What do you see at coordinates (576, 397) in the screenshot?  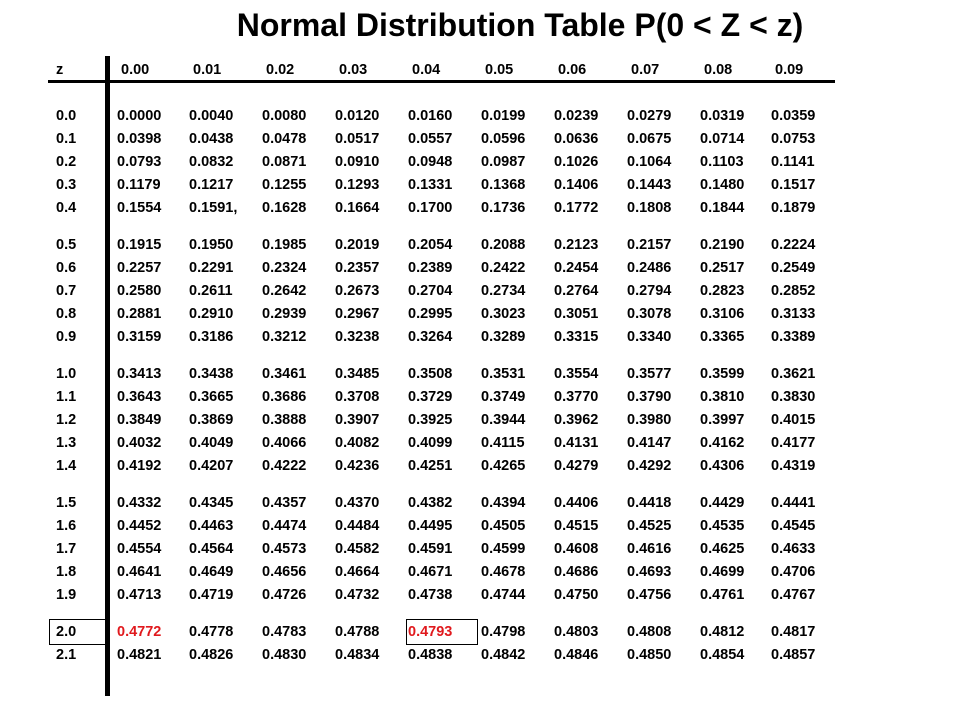 I see `table-cell: 0.3770` at bounding box center [576, 397].